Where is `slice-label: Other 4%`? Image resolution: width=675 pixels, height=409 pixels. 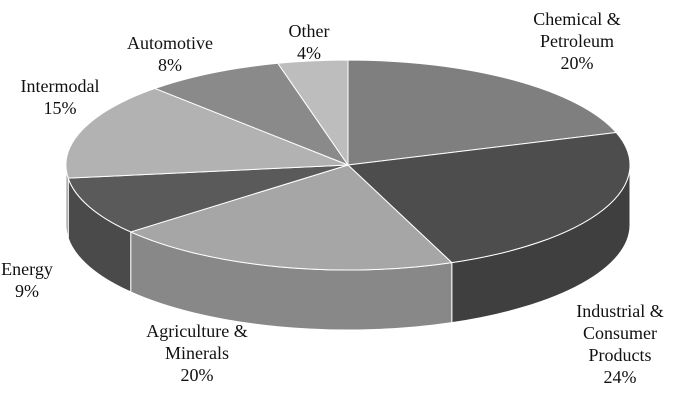
slice-label: Other 4% is located at coordinates (309, 42).